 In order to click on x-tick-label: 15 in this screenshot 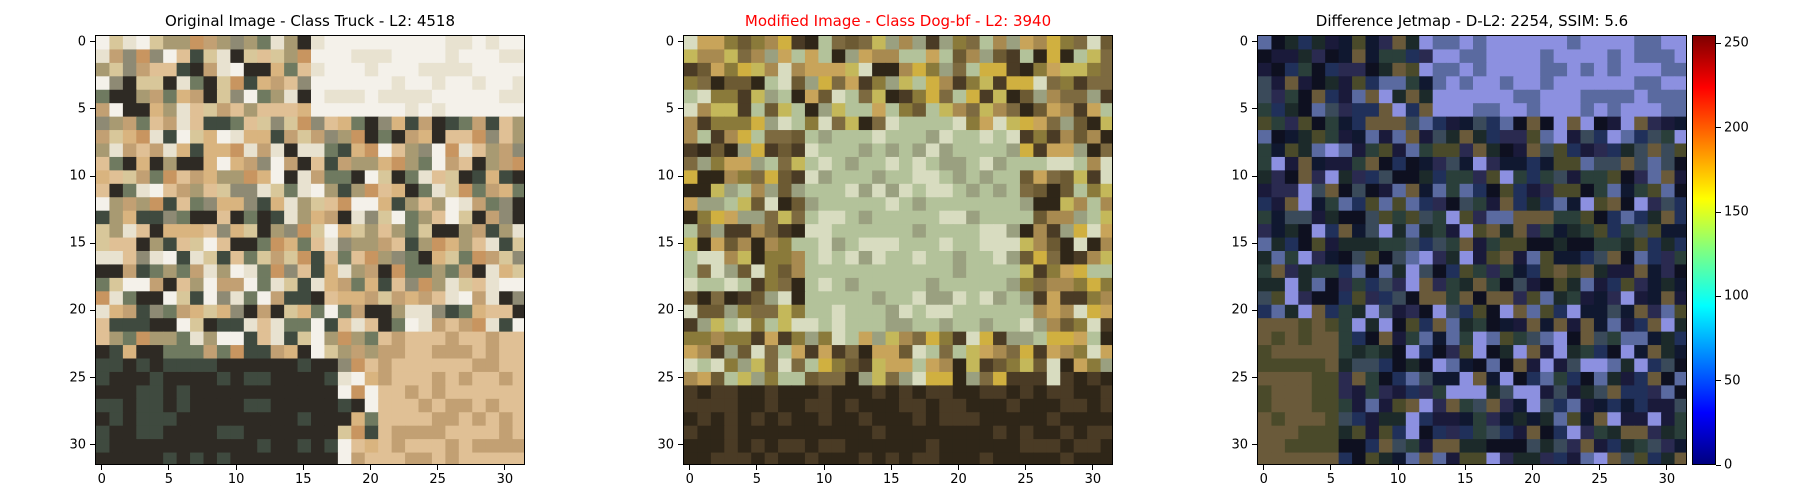, I will do `click(891, 479)`.